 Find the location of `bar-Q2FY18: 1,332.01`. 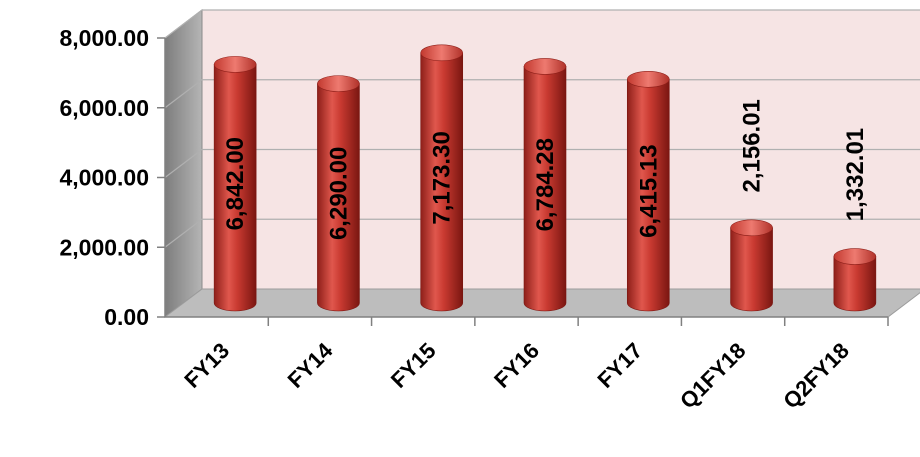

bar-Q2FY18: 1,332.01 is located at coordinates (855, 220).